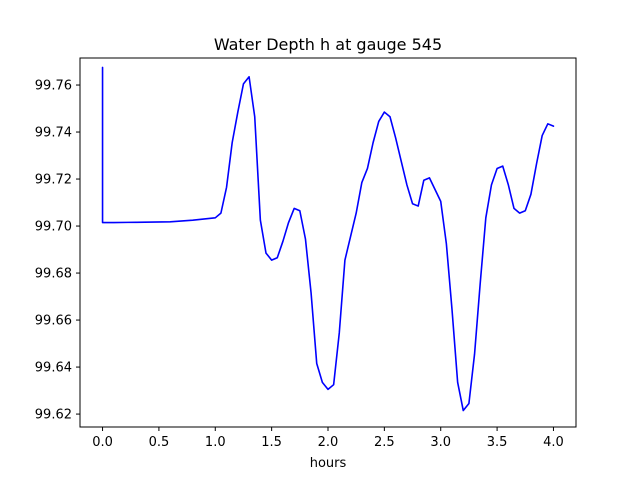 Image resolution: width=640 pixels, height=480 pixels. Describe the element at coordinates (553, 442) in the screenshot. I see `x-tick-label: 4.0` at that location.